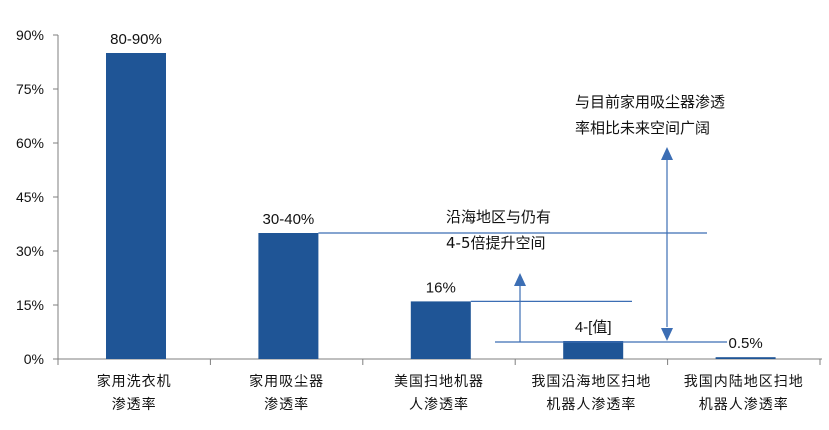  What do you see at coordinates (136, 39) in the screenshot?
I see `bar-data-label: 80-90%` at bounding box center [136, 39].